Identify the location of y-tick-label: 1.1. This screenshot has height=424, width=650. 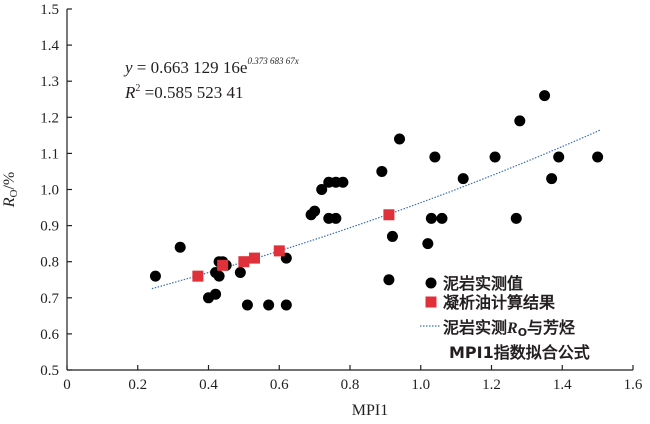
(49, 154).